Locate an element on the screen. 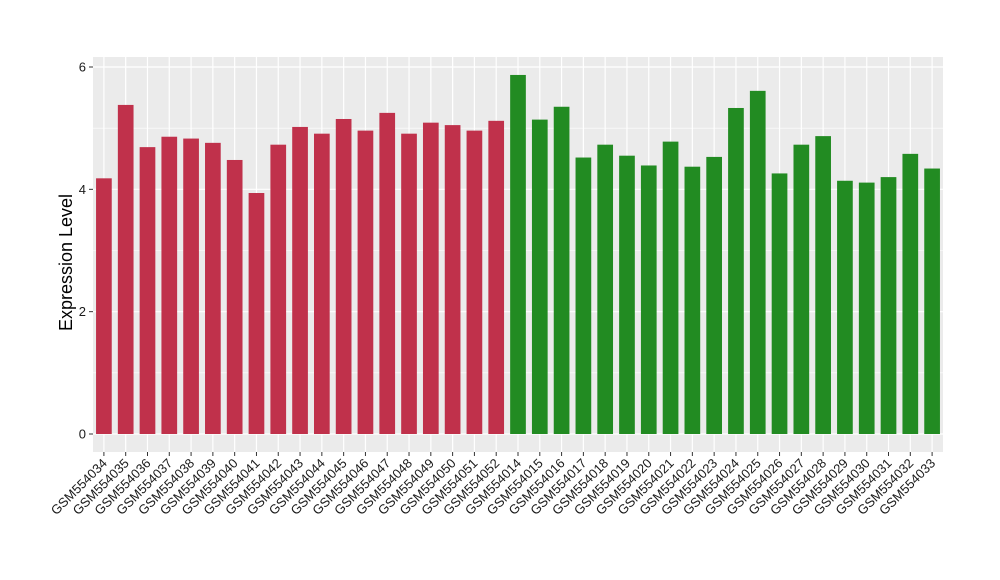  bar-GSM554024 is located at coordinates (736, 271).